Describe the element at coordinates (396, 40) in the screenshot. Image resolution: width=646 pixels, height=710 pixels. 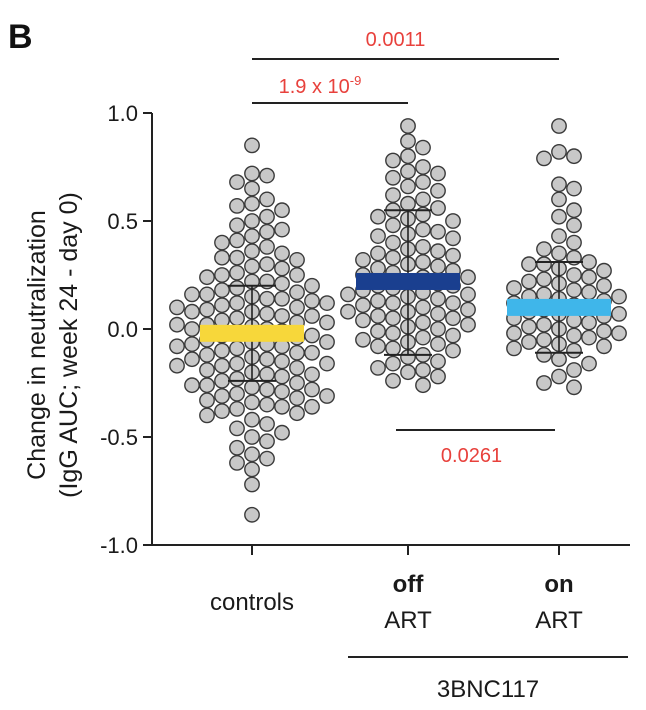
I see `p-value-text: 0.0011` at that location.